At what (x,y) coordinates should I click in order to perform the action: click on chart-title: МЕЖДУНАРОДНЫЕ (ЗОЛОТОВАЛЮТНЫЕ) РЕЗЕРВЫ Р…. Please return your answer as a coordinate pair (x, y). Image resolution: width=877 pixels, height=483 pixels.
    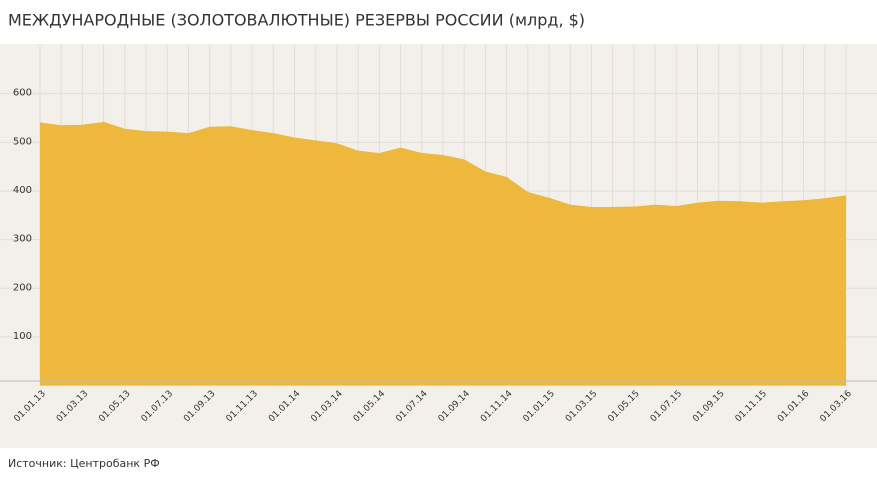
    Looking at the image, I should click on (296, 20).